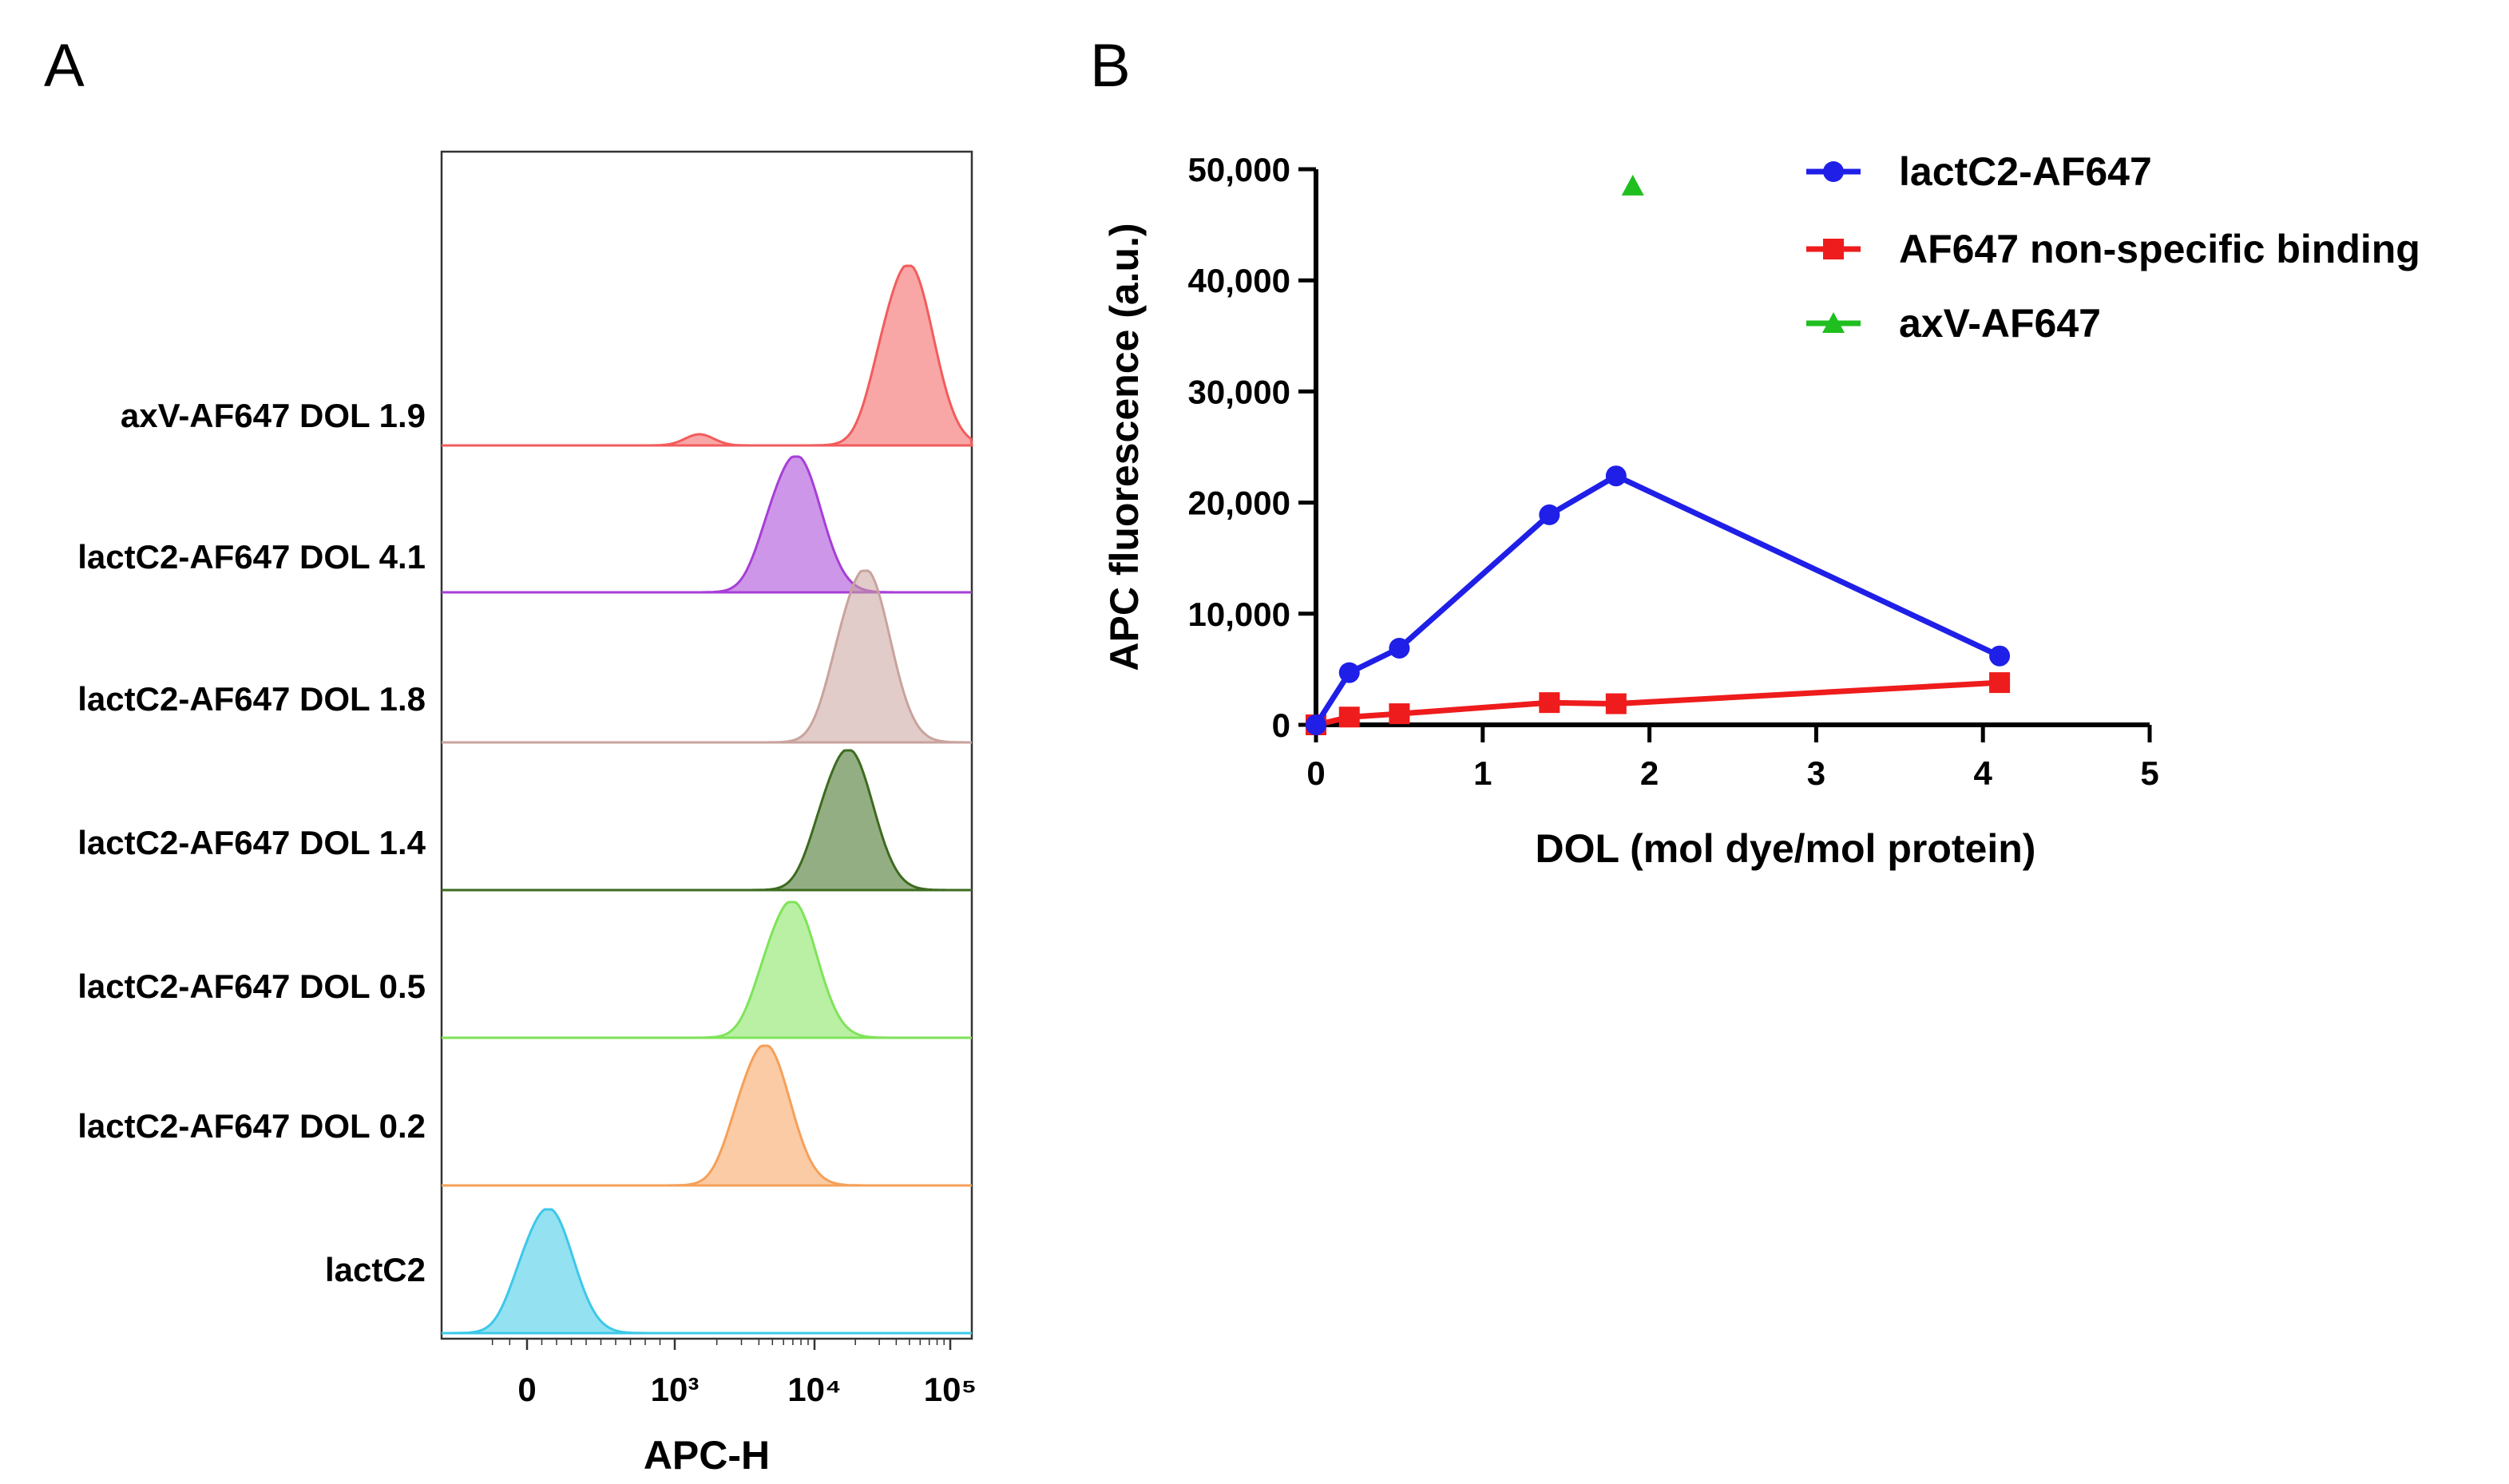 This screenshot has width=2509, height=1484. What do you see at coordinates (1816, 773) in the screenshot?
I see `x-tick-label: 3` at bounding box center [1816, 773].